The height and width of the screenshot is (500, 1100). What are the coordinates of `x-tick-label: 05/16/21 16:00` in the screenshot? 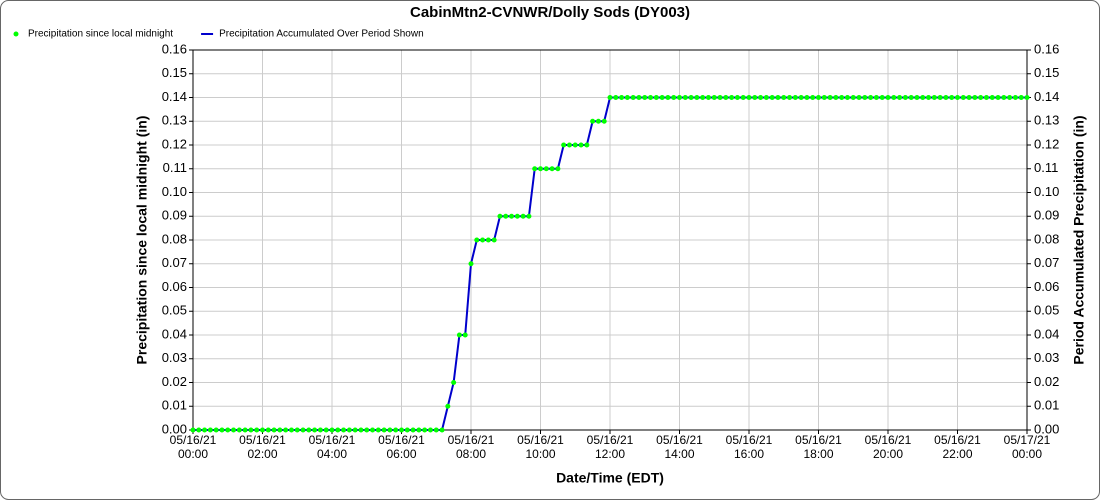 It's located at (749, 447).